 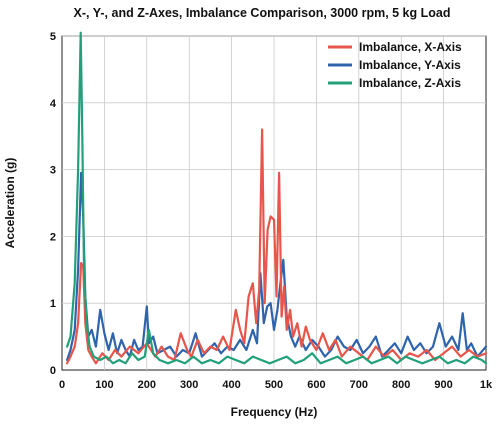 I want to click on x-tick-label: 700, so click(x=359, y=385).